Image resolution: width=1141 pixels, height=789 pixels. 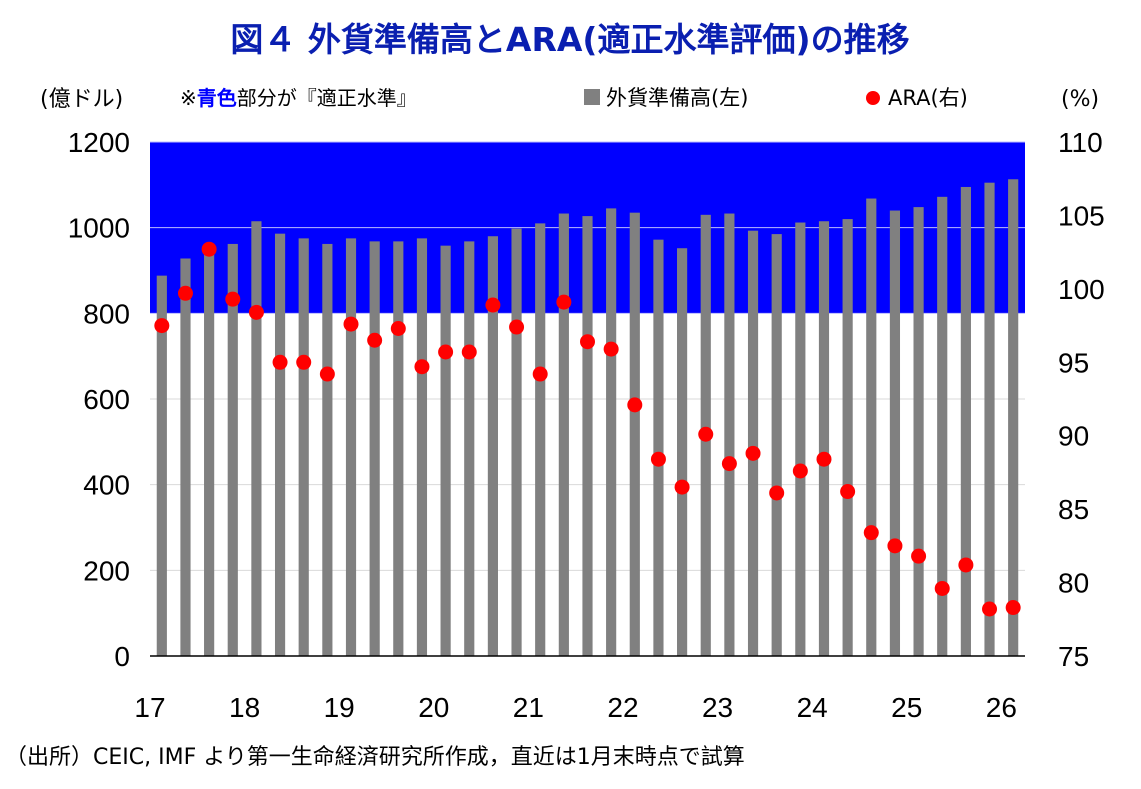 What do you see at coordinates (99, 142) in the screenshot?
I see `left-tick-label: 1200` at bounding box center [99, 142].